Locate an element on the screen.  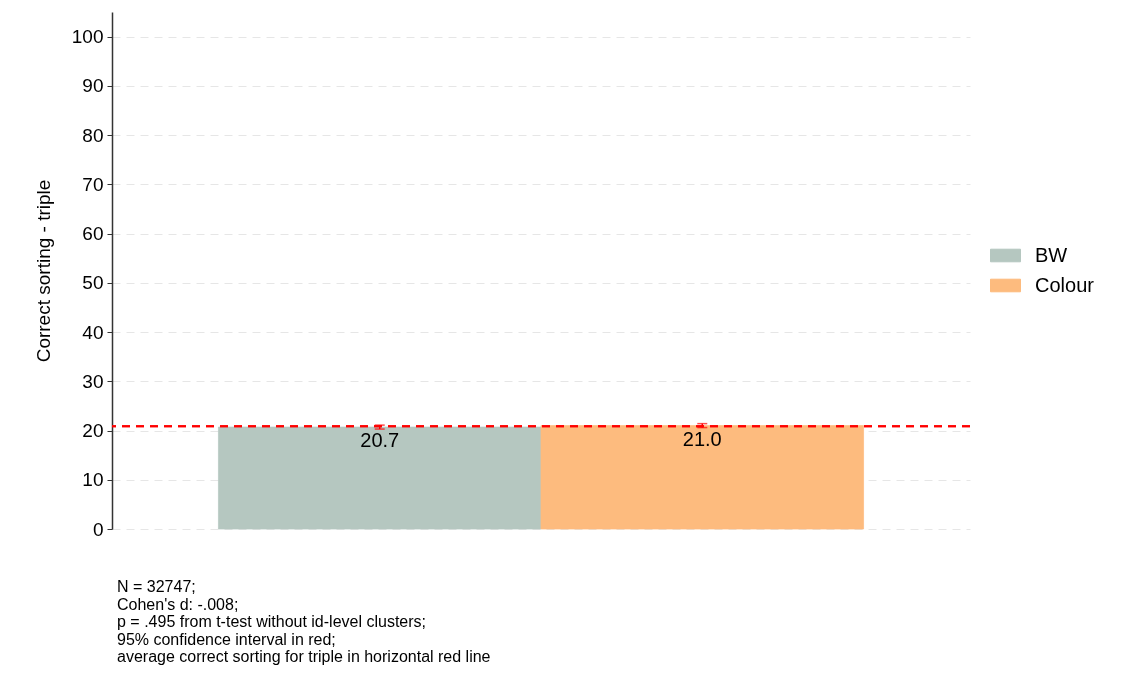
text: Cohen's d: -.008; is located at coordinates (178, 604).